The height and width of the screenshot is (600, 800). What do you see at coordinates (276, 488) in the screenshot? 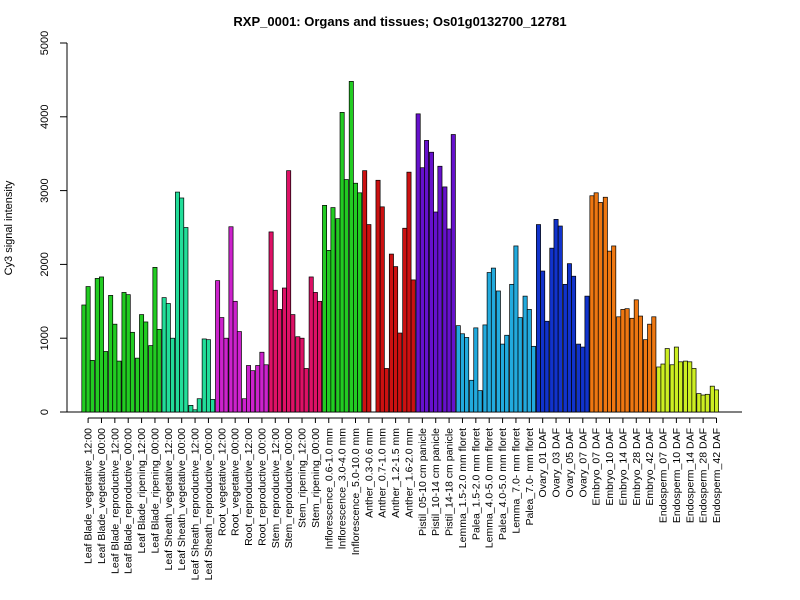
I see `category-label: Stem_reproductive_12:00` at bounding box center [276, 488].